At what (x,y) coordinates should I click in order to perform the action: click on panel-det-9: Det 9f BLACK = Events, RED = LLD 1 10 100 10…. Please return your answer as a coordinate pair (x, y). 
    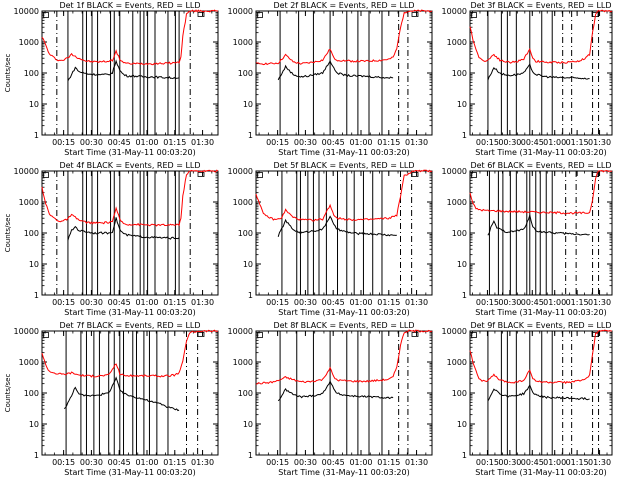
    Looking at the image, I should click on (527, 399).